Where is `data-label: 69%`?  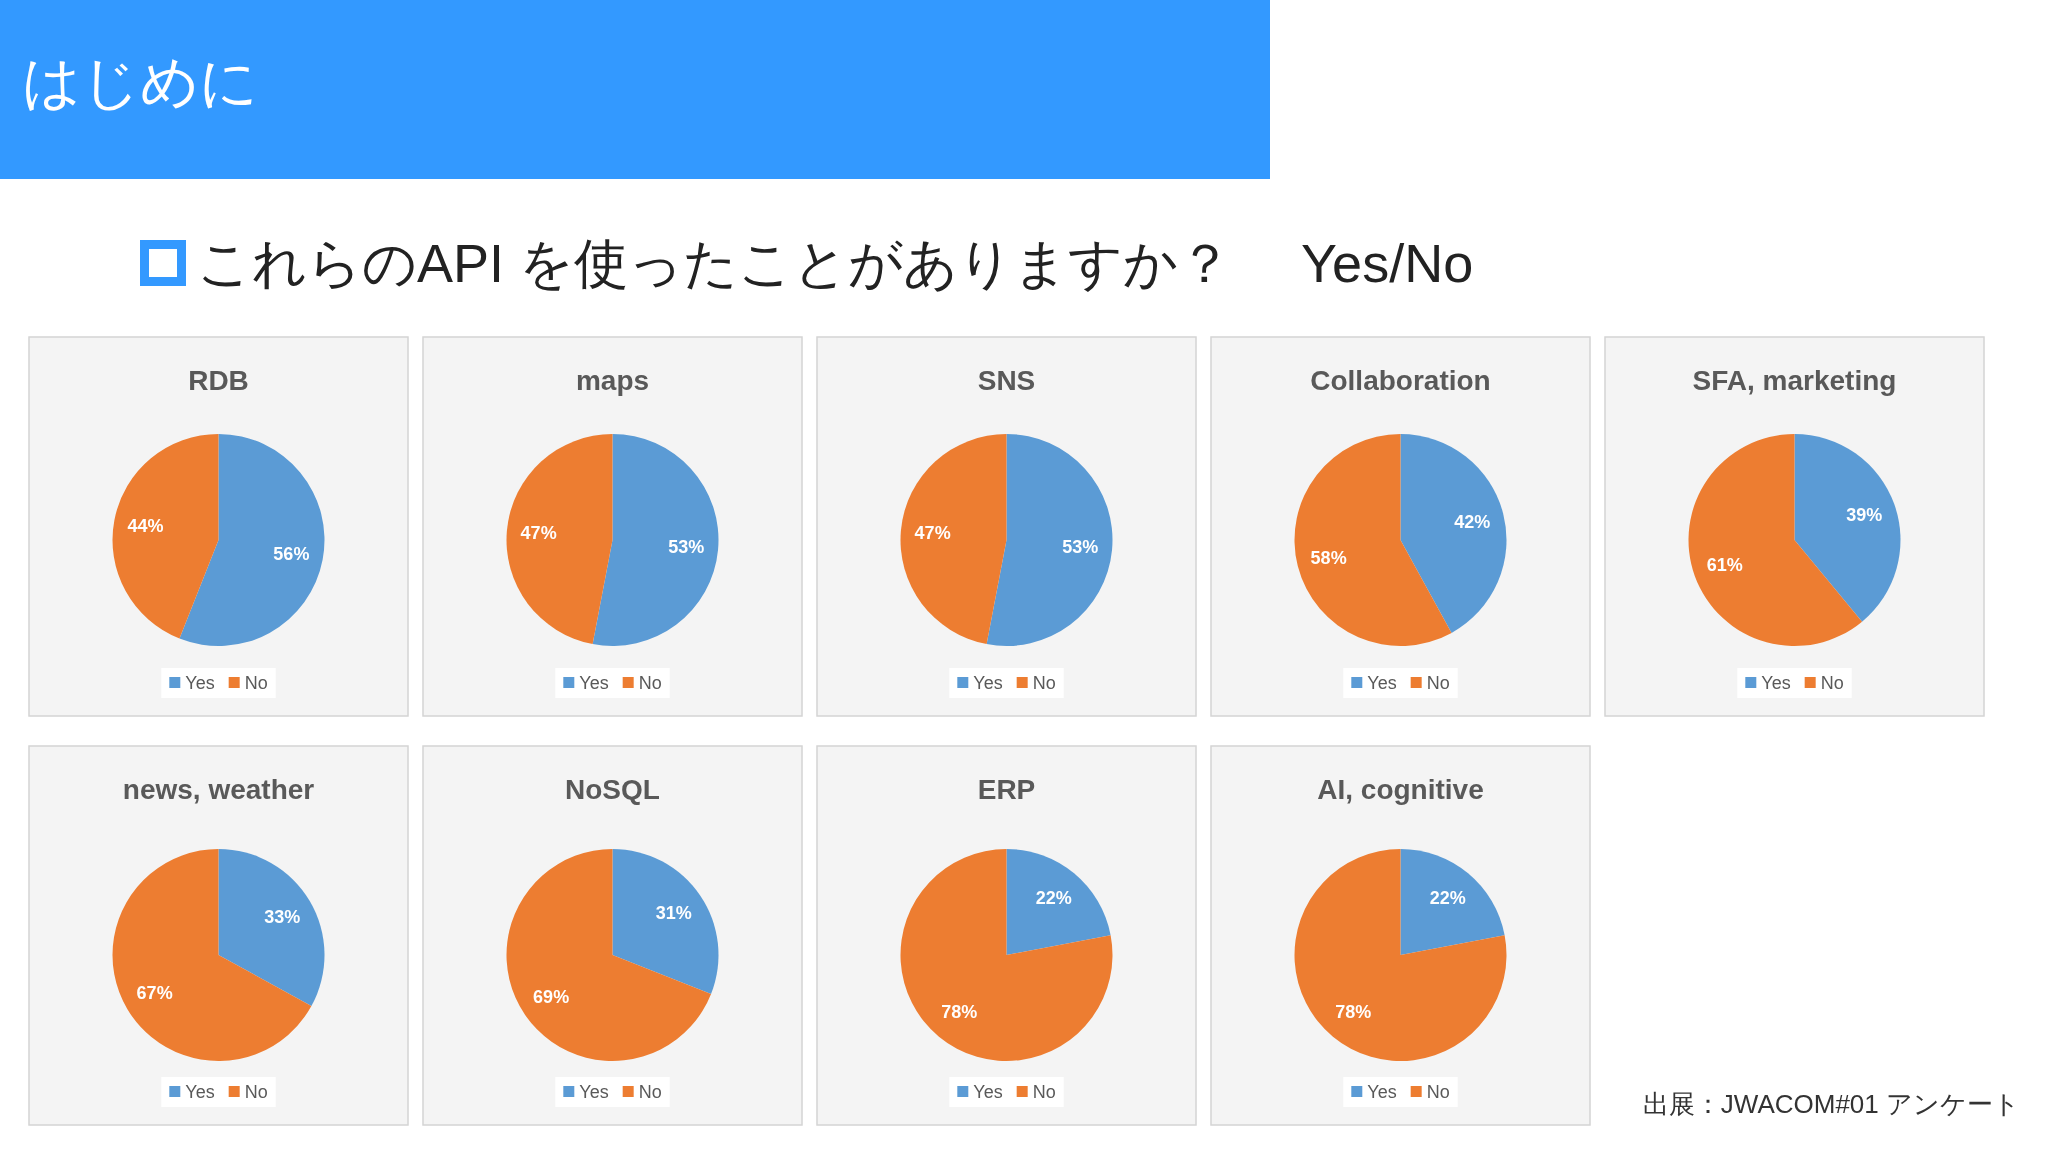 data-label: 69% is located at coordinates (551, 996).